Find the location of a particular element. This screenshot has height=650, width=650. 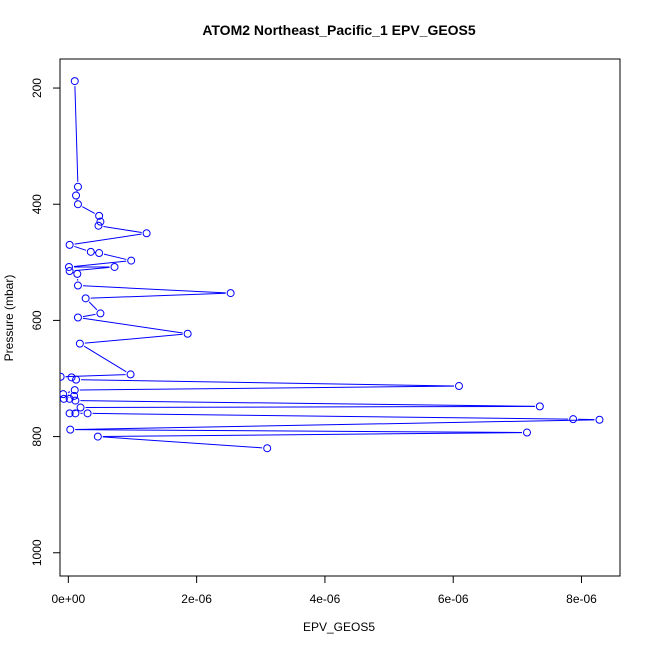

y-axis: 200 400 600 800 1000 is located at coordinates (45, 322).